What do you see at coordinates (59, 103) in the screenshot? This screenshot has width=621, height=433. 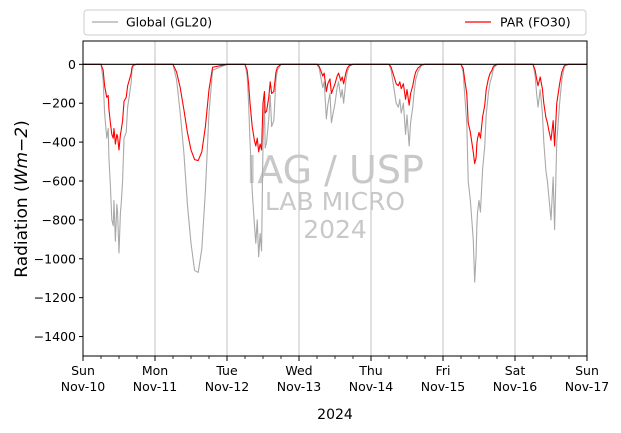 I see `y-tick-label-1: −200` at bounding box center [59, 103].